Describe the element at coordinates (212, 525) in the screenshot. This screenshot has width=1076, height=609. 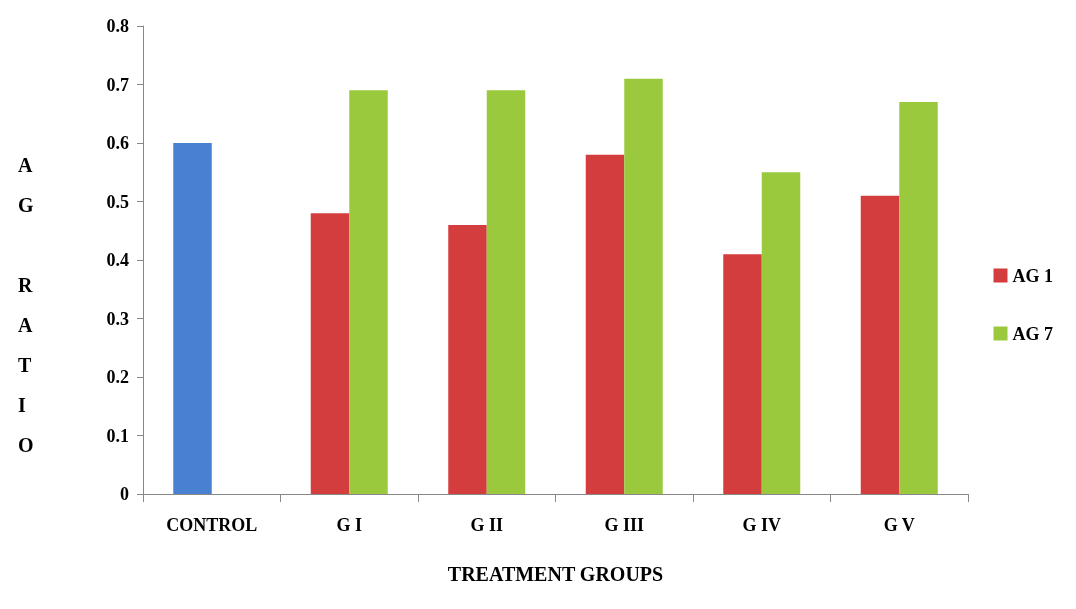
I see `x-tick-label: CONTROL` at that location.